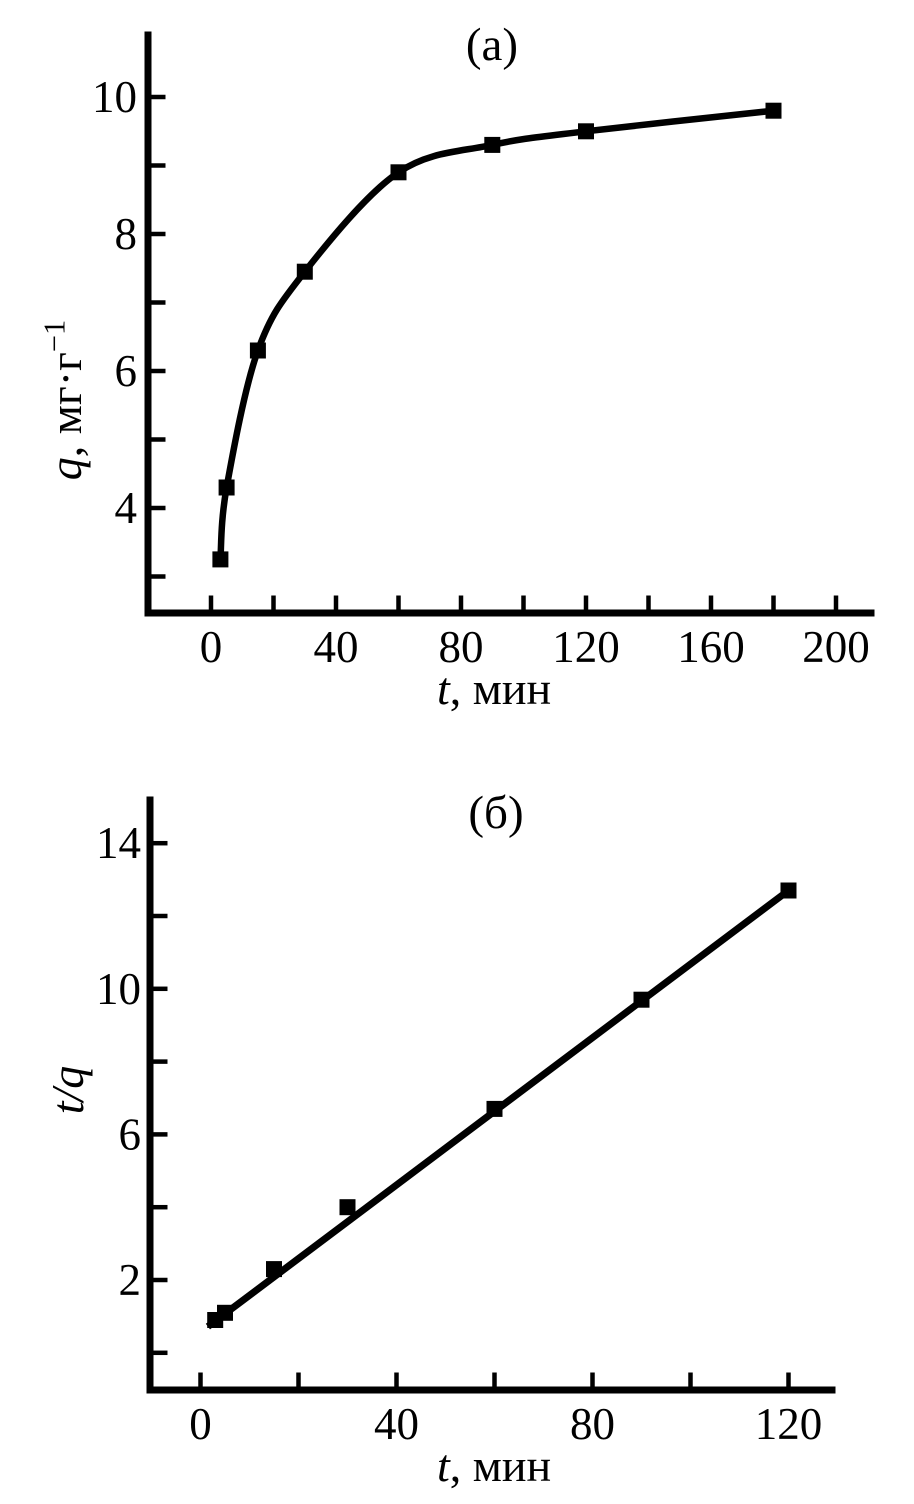 The height and width of the screenshot is (1504, 914). What do you see at coordinates (711, 647) in the screenshot?
I see `x-tick-label: 160` at bounding box center [711, 647].